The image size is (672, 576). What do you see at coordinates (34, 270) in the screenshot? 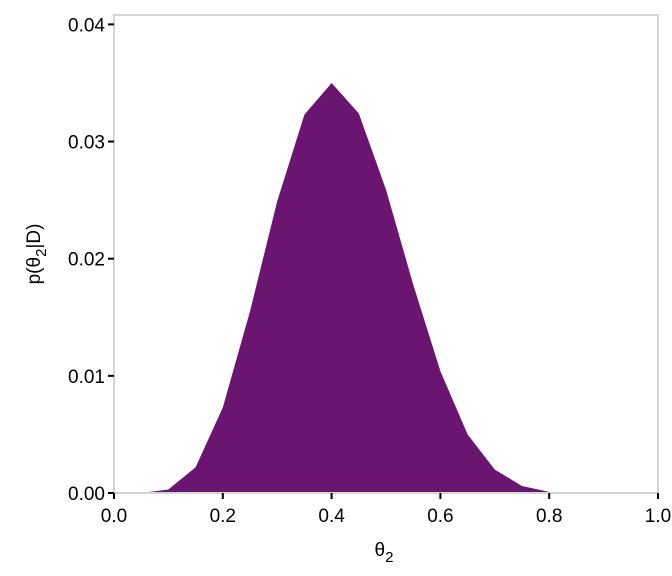
I see `y-label-pre: p(θ` at bounding box center [34, 270].